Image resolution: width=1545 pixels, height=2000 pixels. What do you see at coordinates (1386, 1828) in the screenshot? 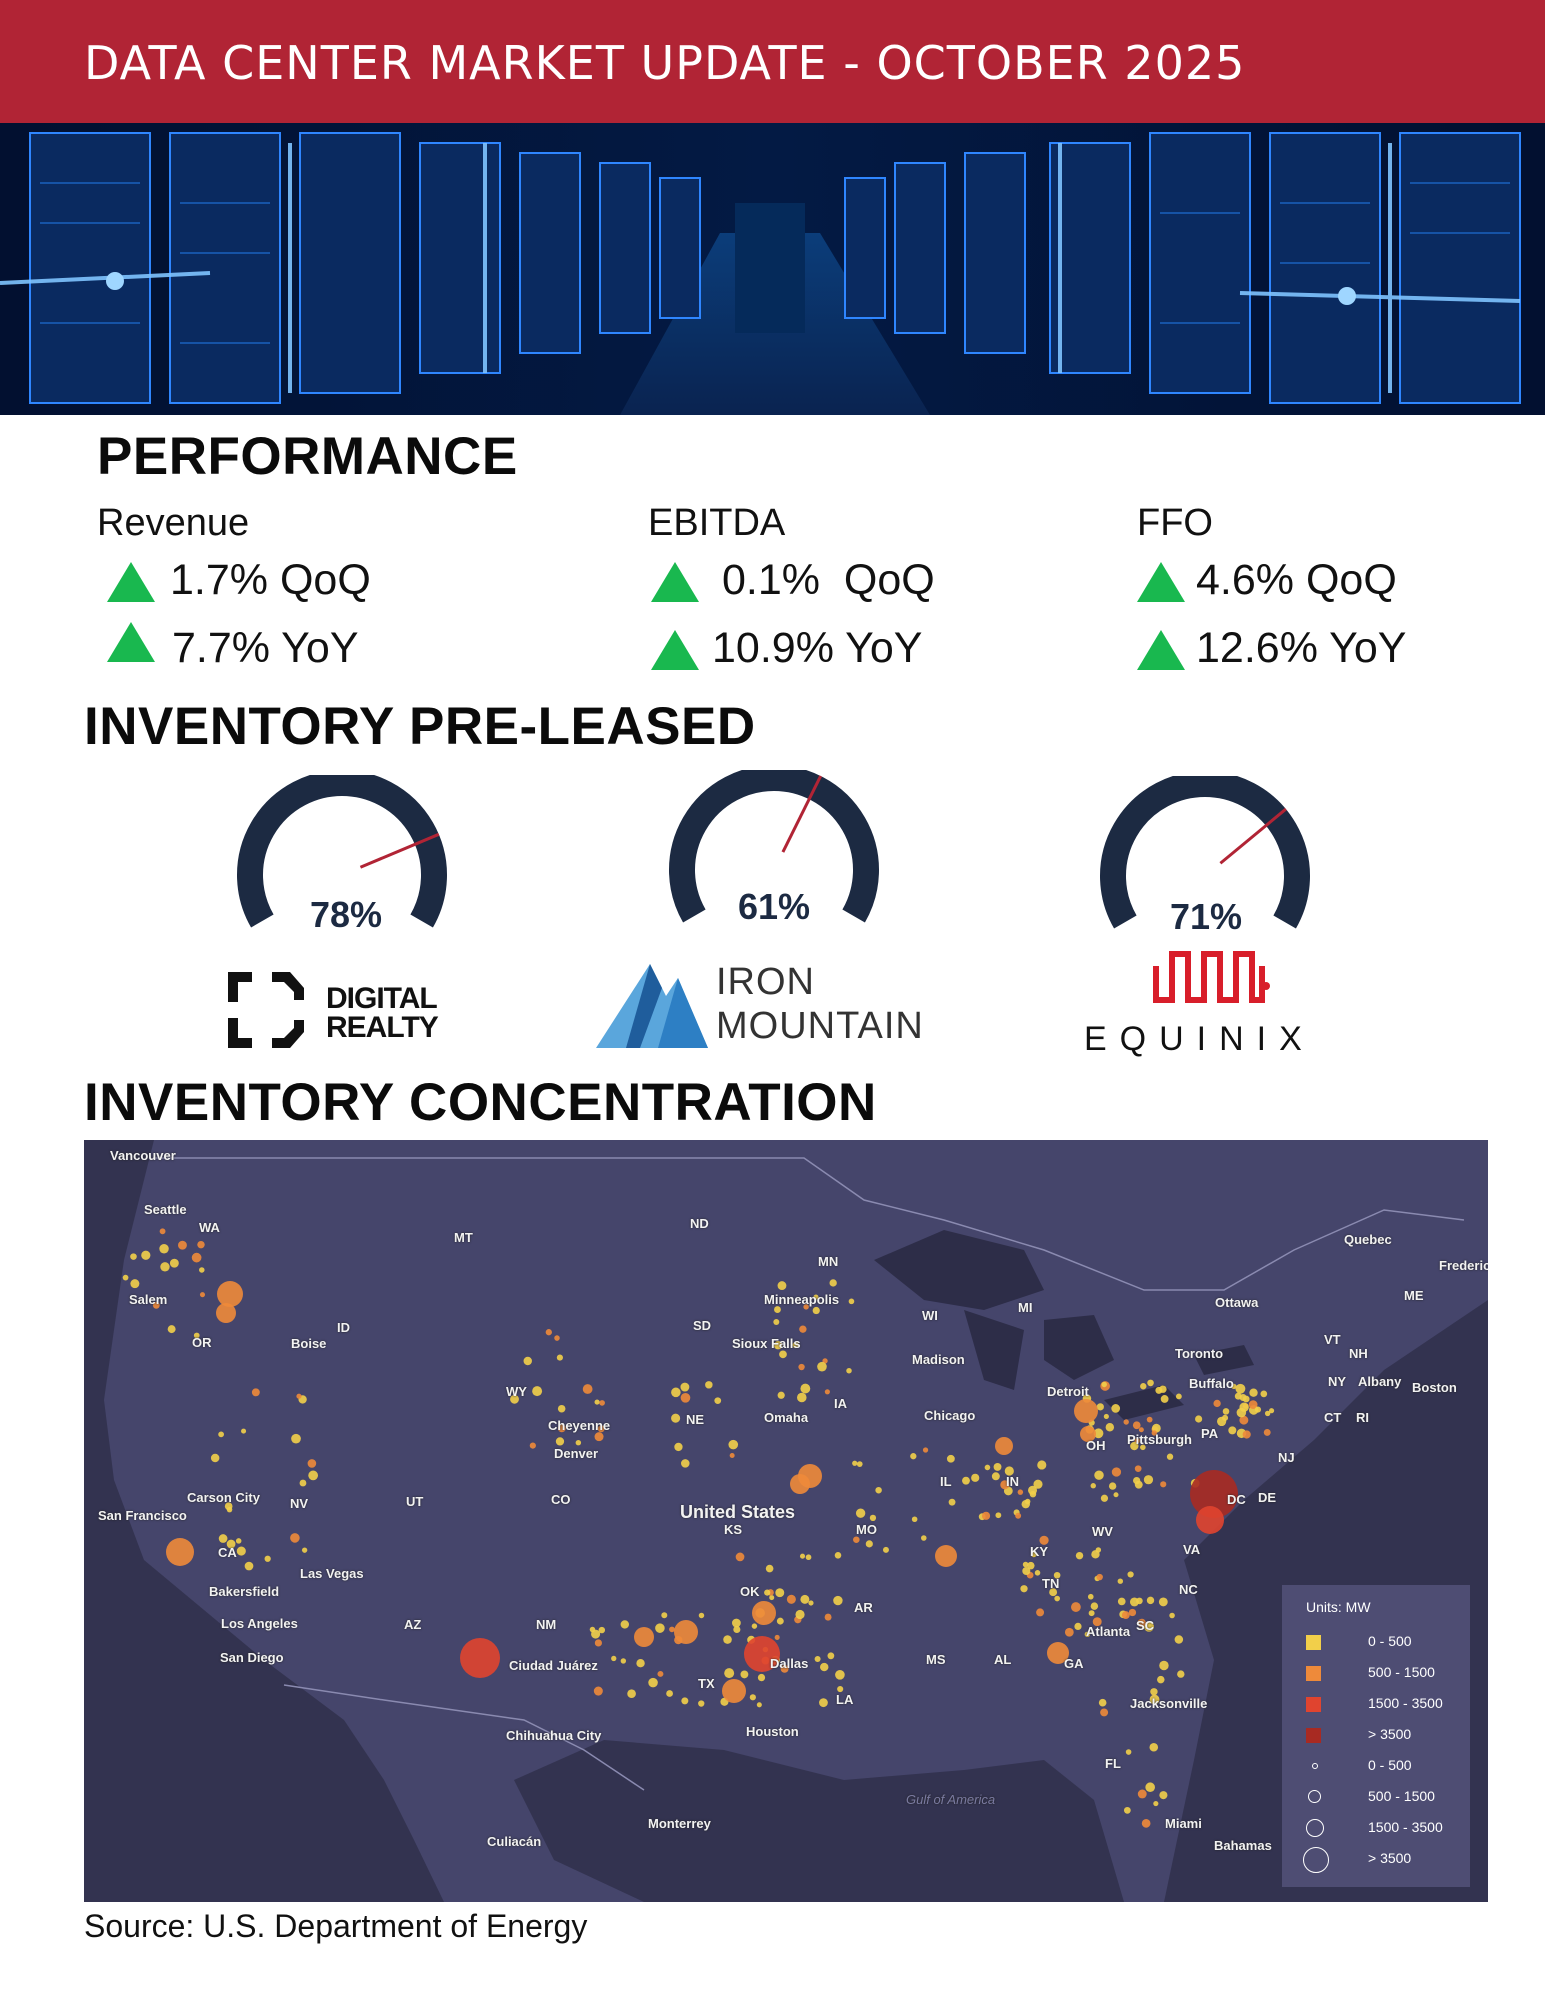
I see `legend-size-row: 1500 - 3500` at bounding box center [1386, 1828].